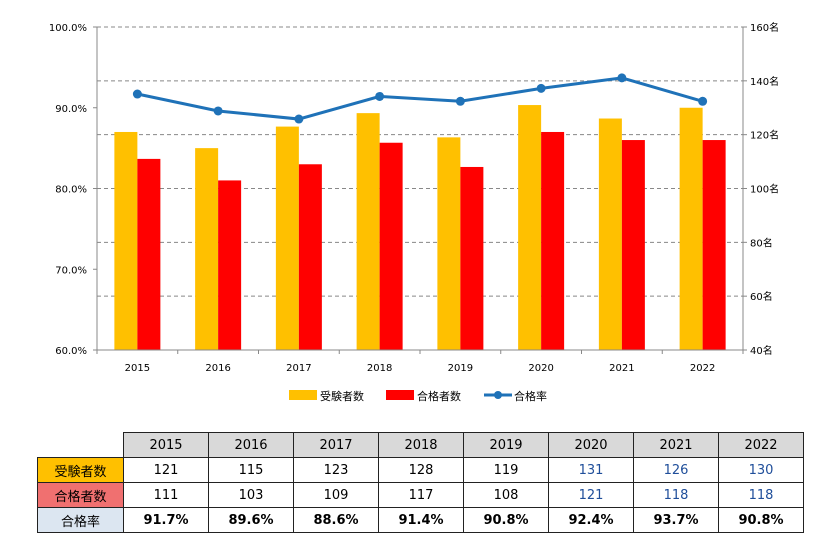 The width and height of the screenshot is (840, 537). I want to click on table-cell: 115, so click(251, 470).